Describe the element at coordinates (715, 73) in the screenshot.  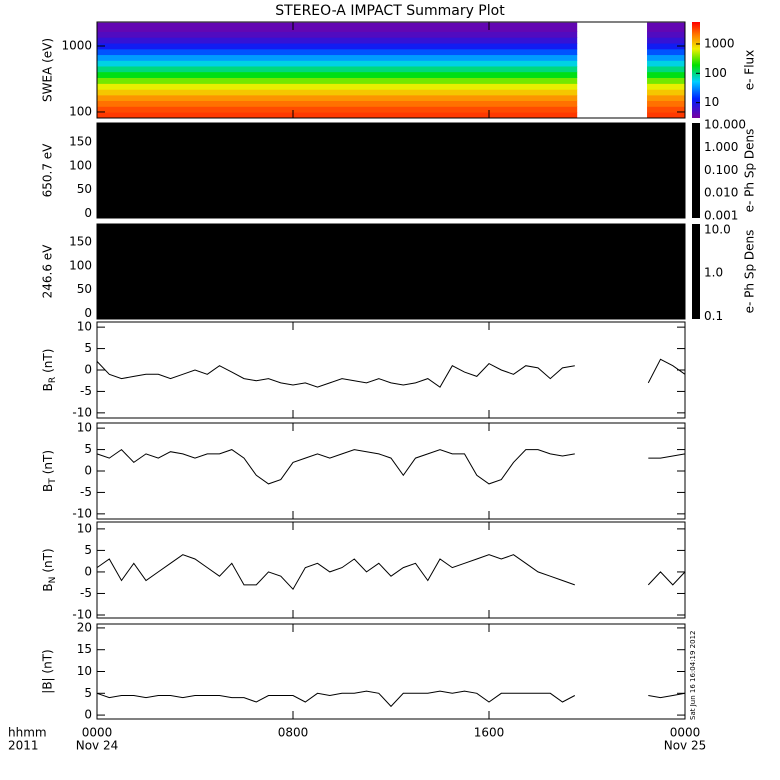
I see `colorbar-tick-label: 100` at that location.